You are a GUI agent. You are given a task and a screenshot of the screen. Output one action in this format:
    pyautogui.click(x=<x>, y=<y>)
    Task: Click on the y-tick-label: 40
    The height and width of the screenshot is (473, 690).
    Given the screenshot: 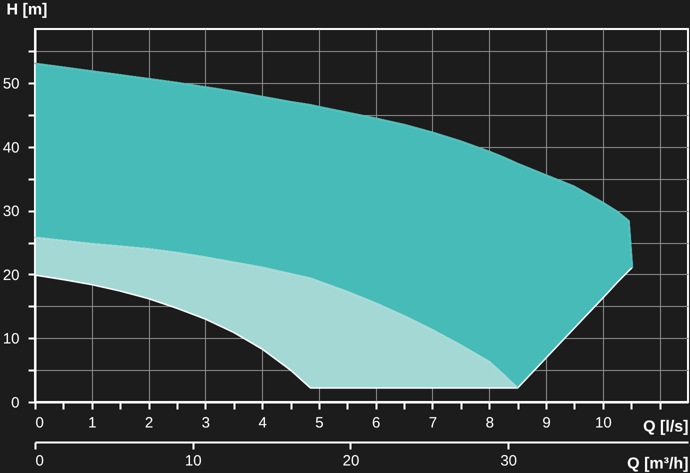 What is the action you would take?
    pyautogui.click(x=11, y=147)
    